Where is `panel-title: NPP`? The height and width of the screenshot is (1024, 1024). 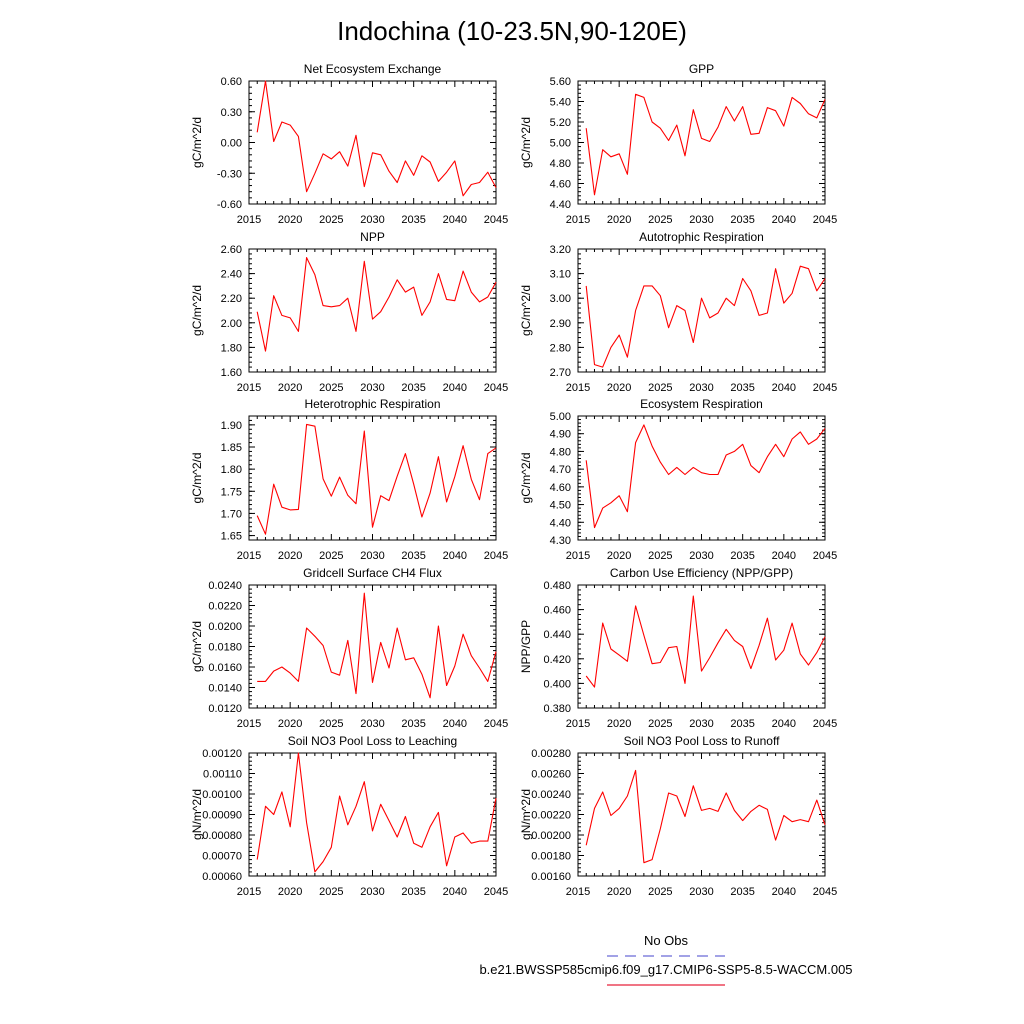
panel-title: NPP is located at coordinates (372, 237).